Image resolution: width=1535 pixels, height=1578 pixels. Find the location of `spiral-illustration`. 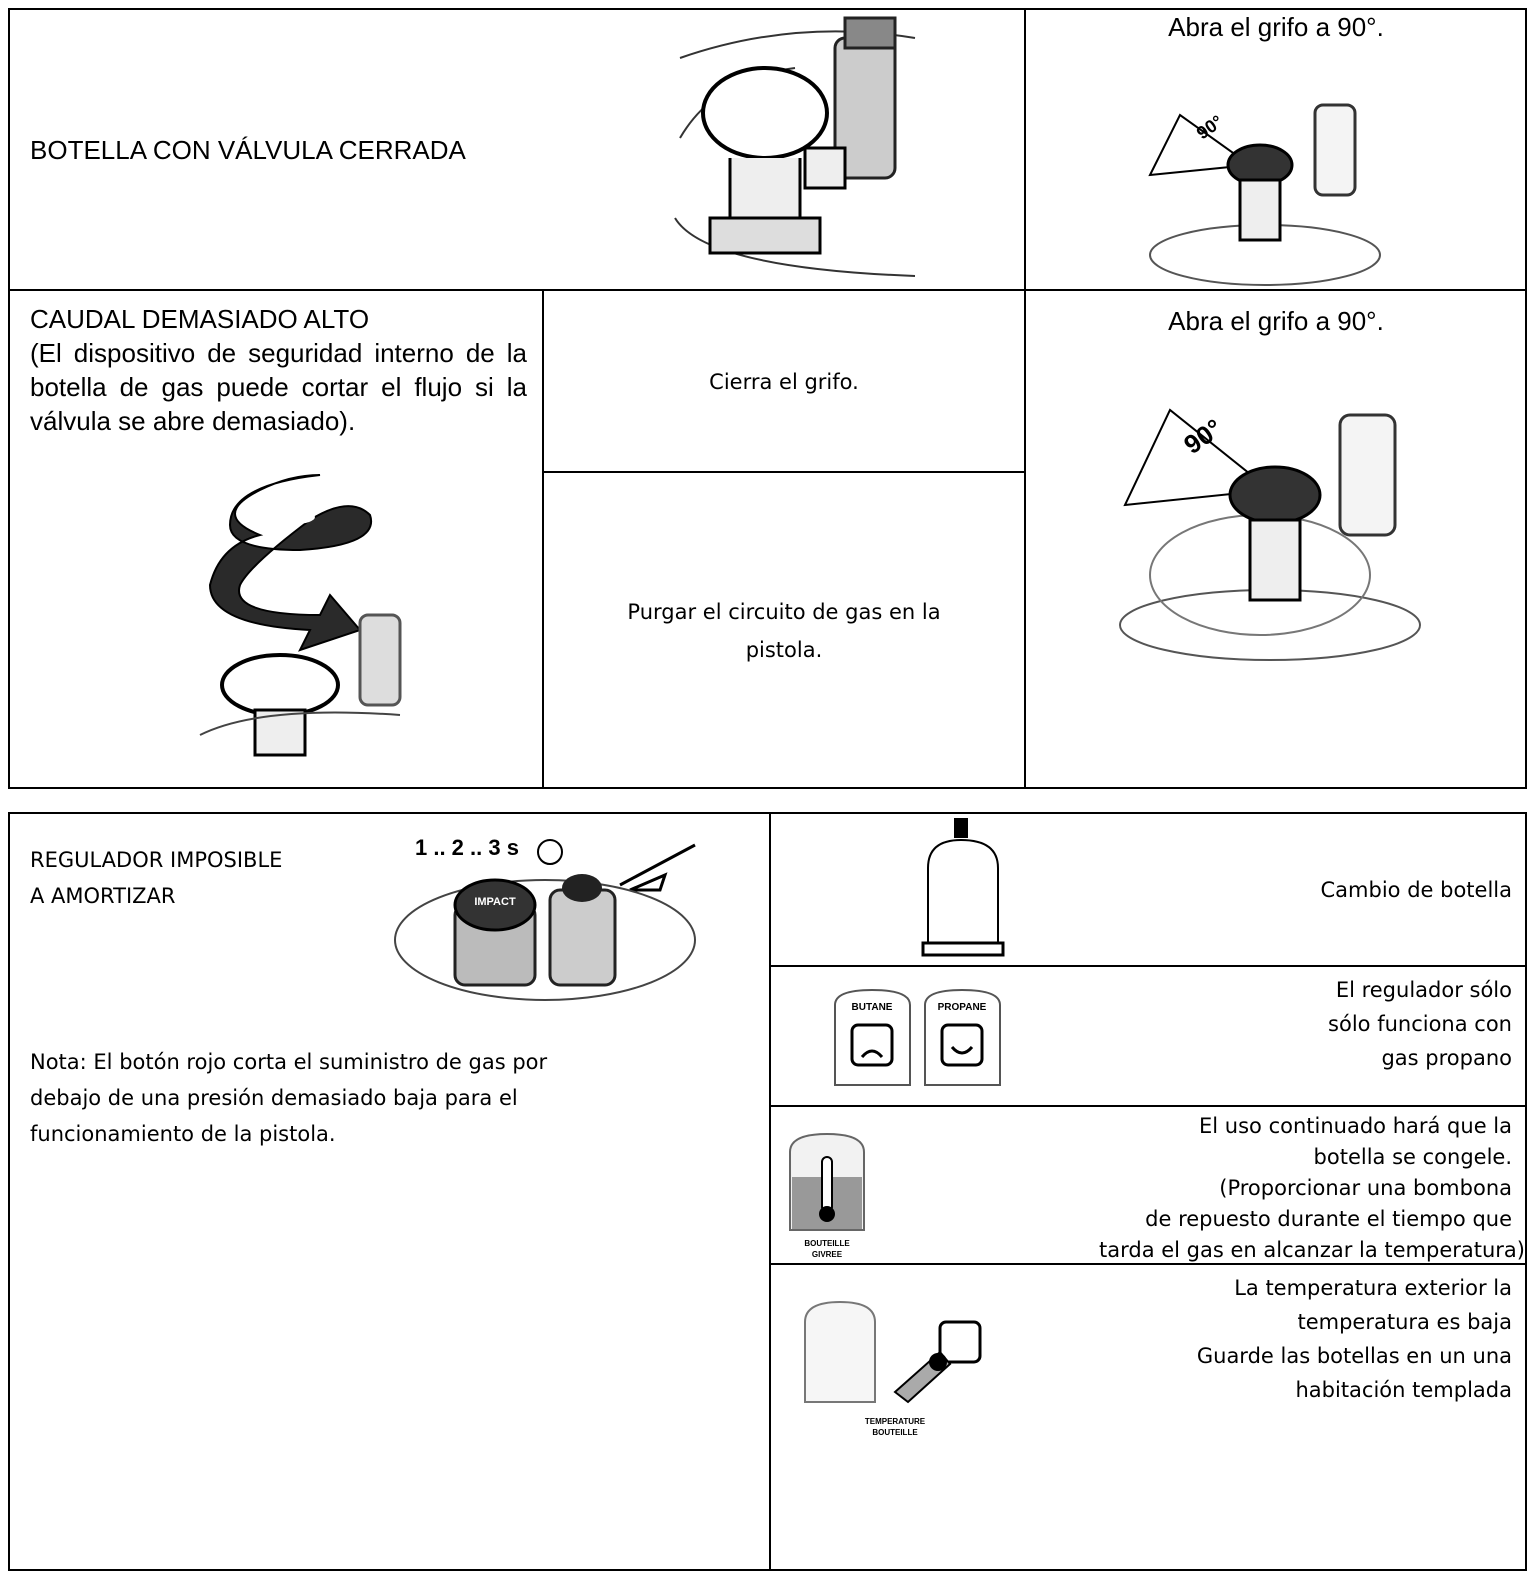

spiral-illustration is located at coordinates (300, 615).